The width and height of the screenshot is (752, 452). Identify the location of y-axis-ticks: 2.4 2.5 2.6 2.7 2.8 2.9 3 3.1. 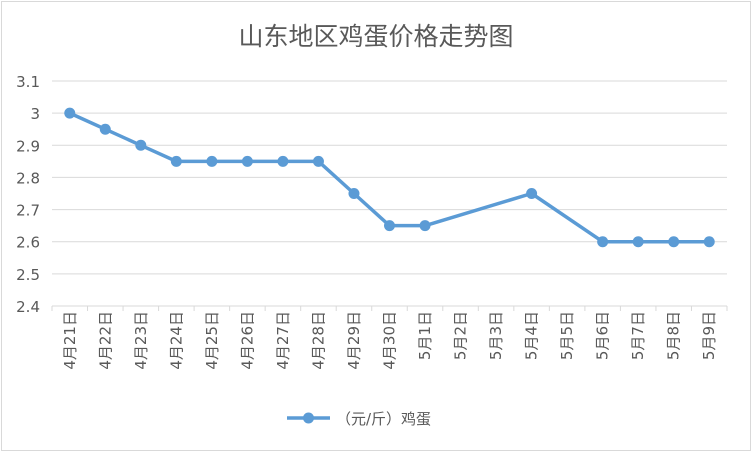
(28, 194).